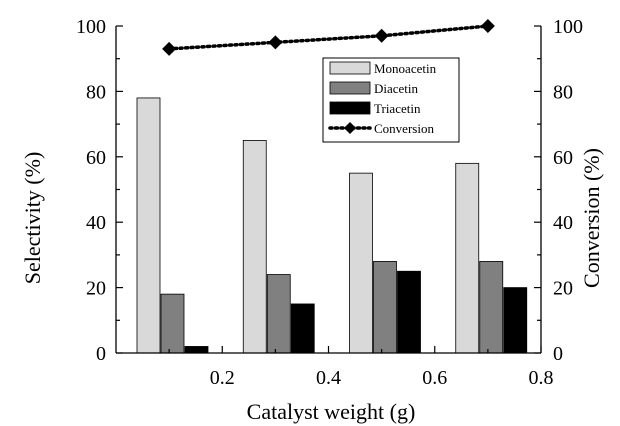 The height and width of the screenshot is (426, 620). What do you see at coordinates (222, 378) in the screenshot?
I see `x-tick-label: 0.2` at bounding box center [222, 378].